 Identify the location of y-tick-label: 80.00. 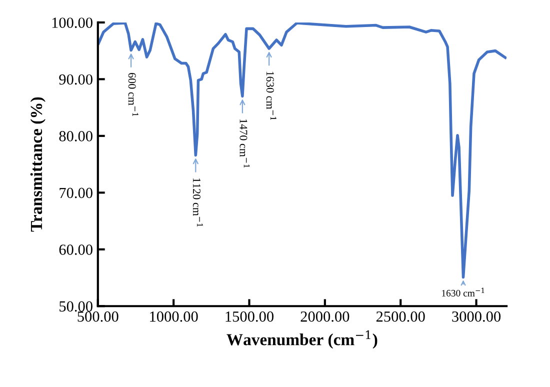
(75, 136).